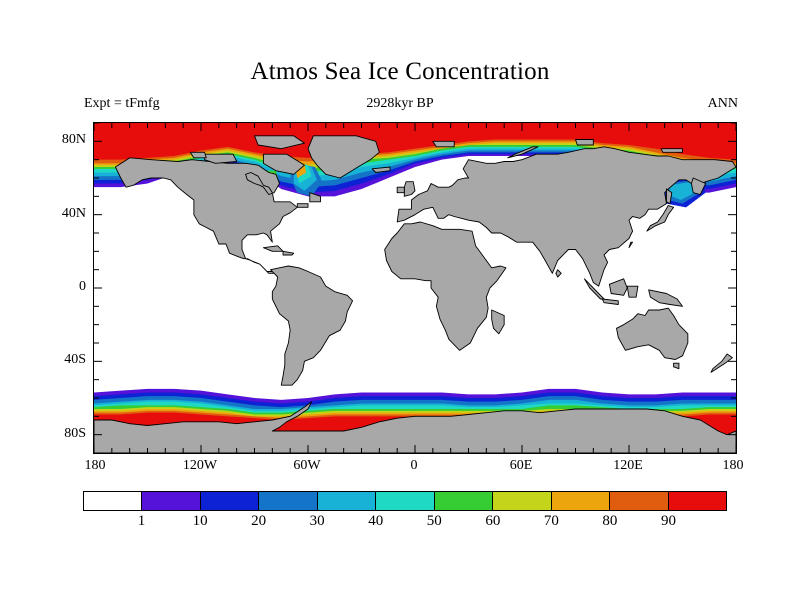  What do you see at coordinates (317, 521) in the screenshot?
I see `colorbar-tick-label: 30` at bounding box center [317, 521].